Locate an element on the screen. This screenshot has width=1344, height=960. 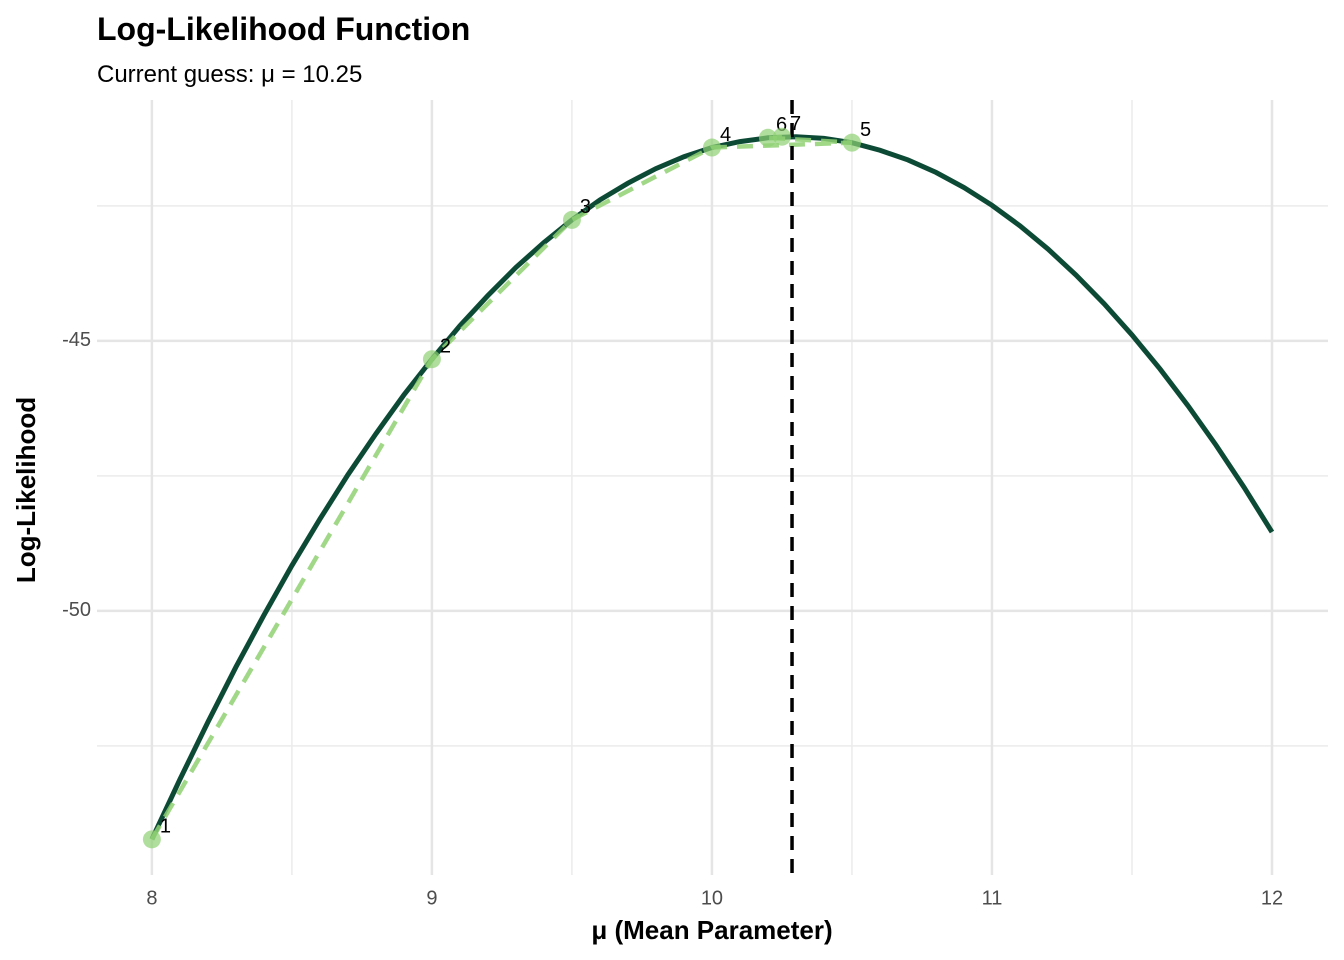
iteration-label: 2 is located at coordinates (445, 347).